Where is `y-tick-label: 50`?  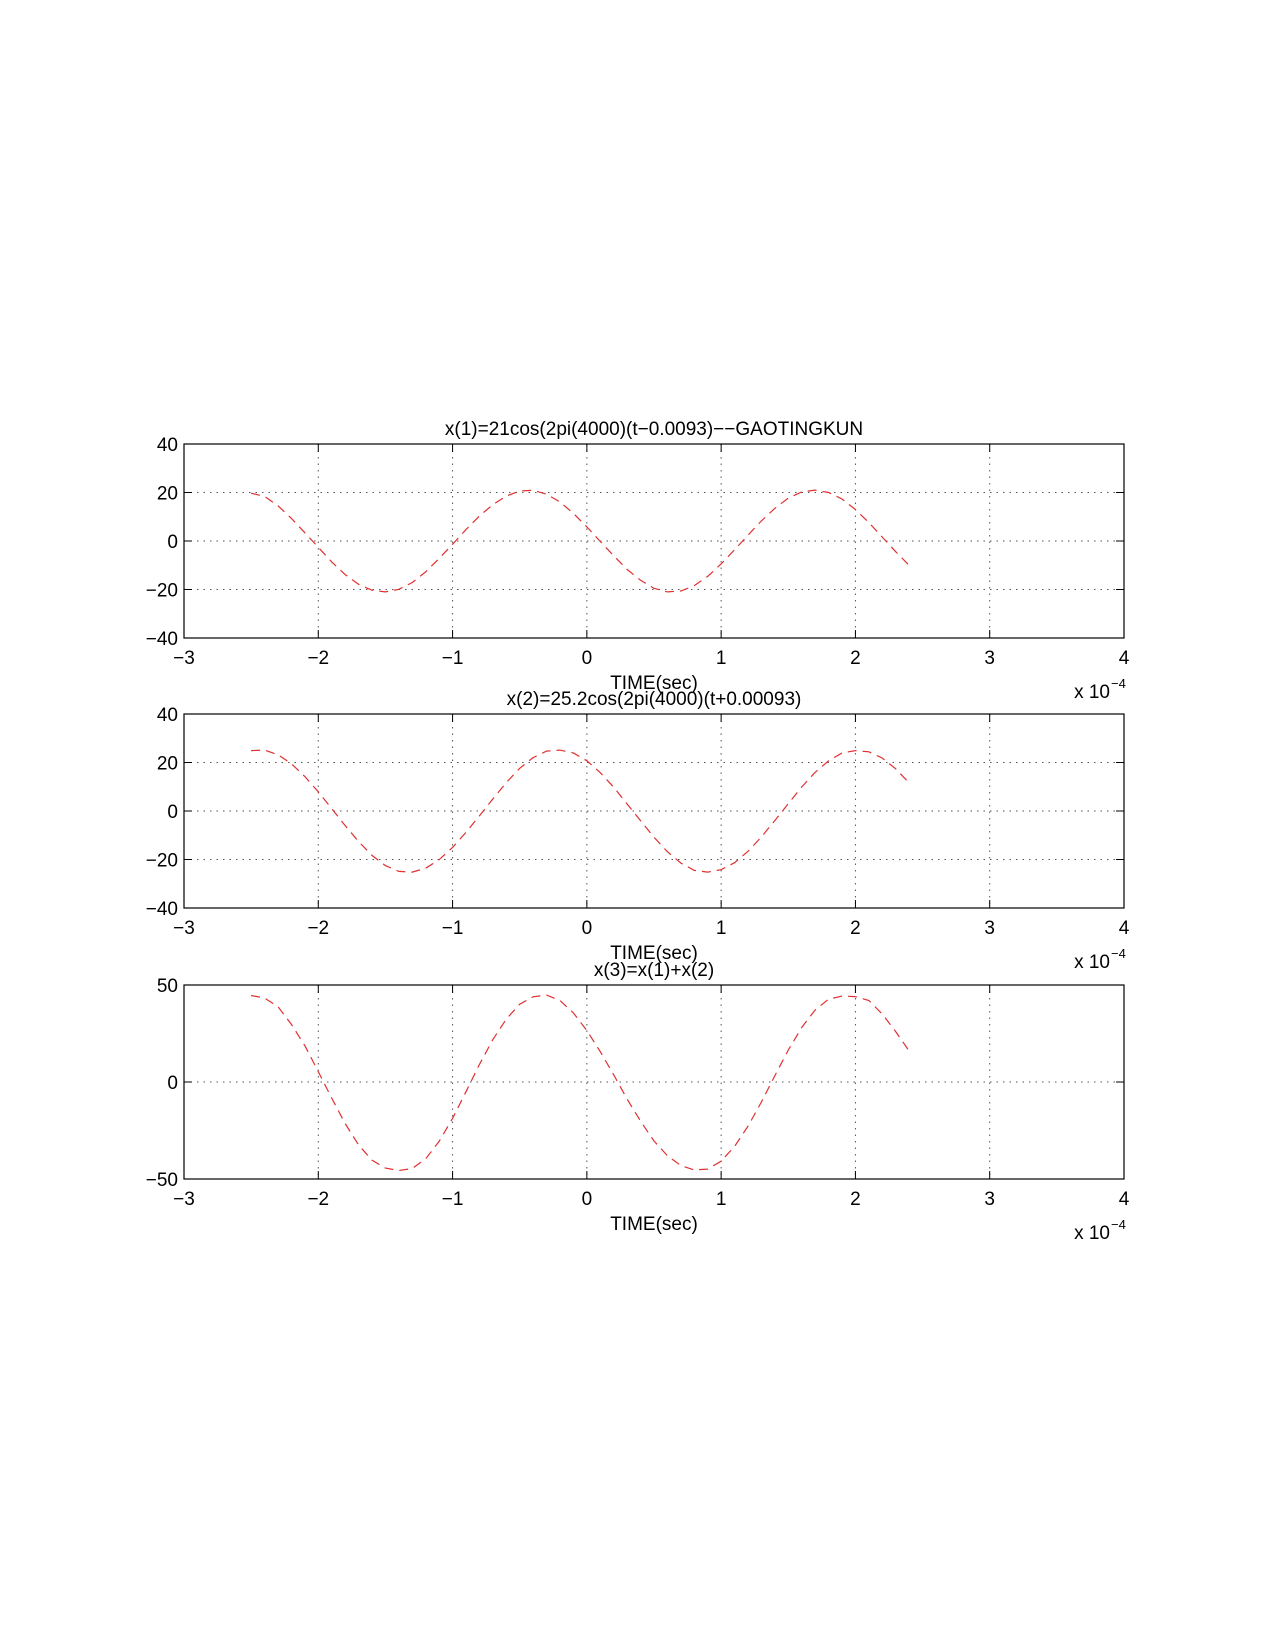
y-tick-label: 50 is located at coordinates (167, 986).